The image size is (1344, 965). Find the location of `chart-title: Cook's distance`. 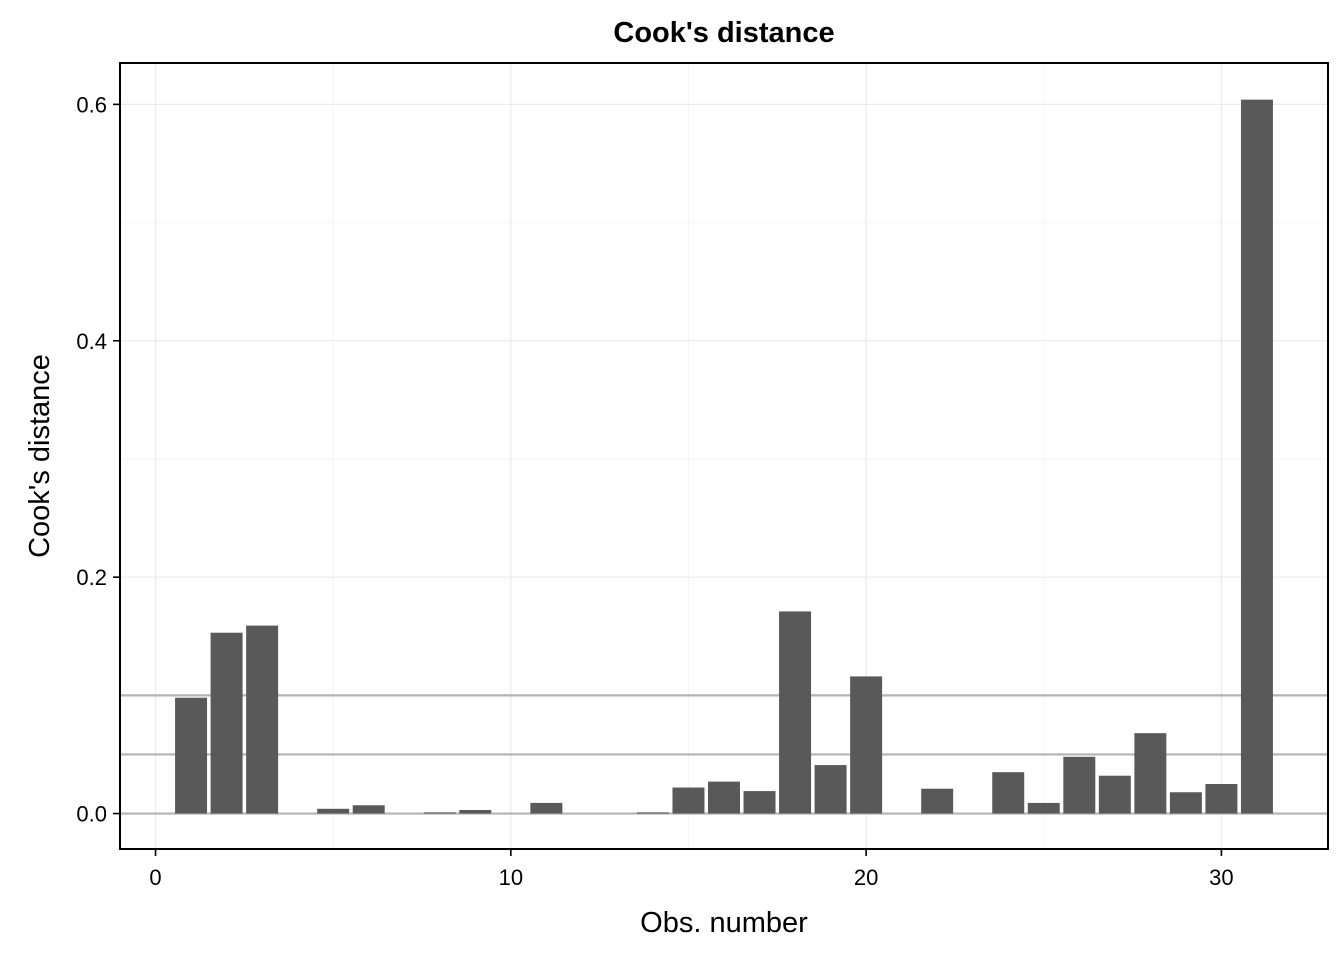

chart-title: Cook's distance is located at coordinates (723, 33).